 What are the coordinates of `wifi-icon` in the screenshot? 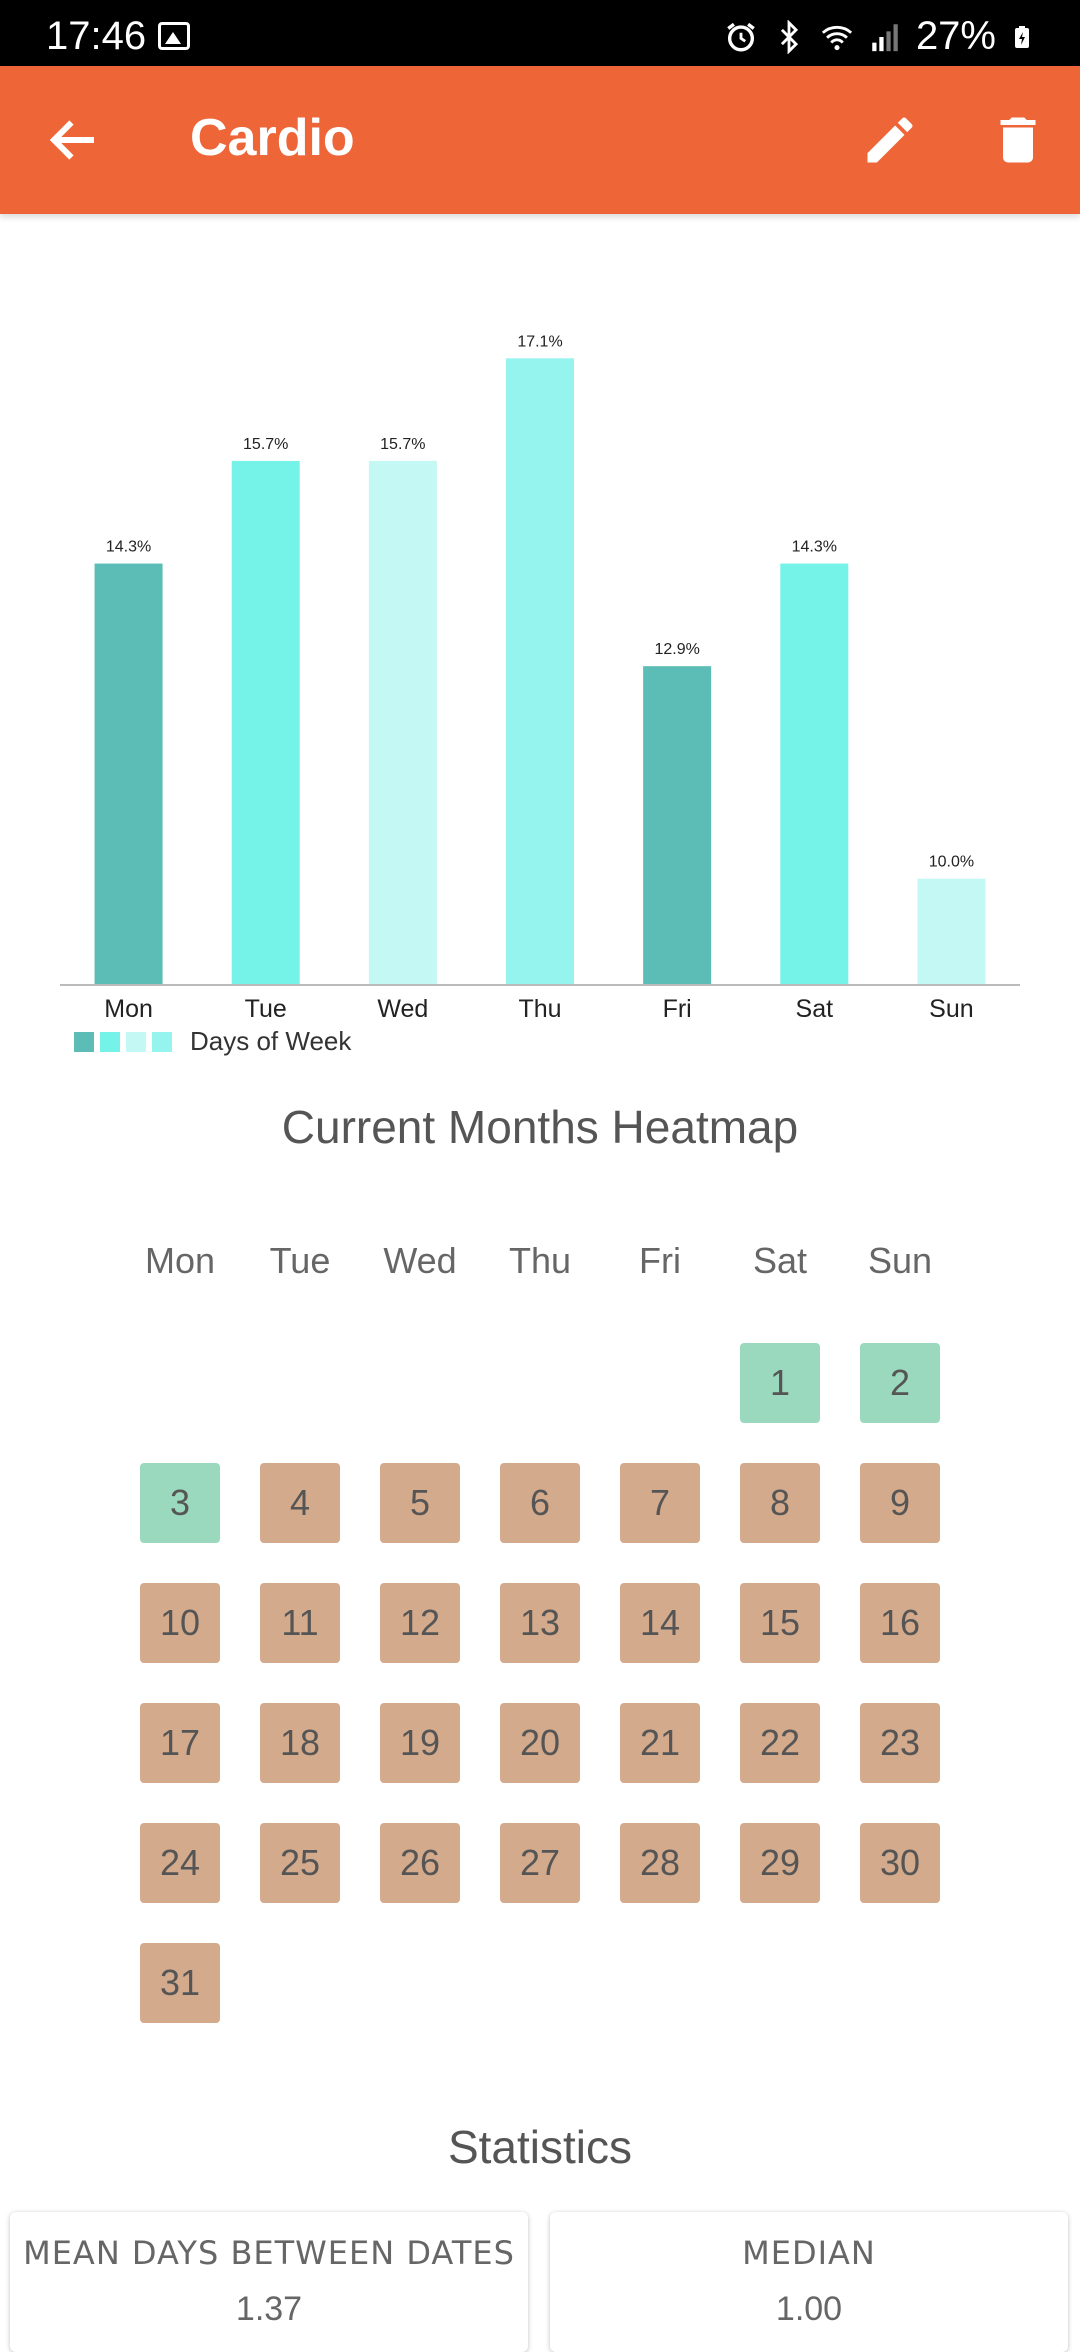 It's located at (837, 37).